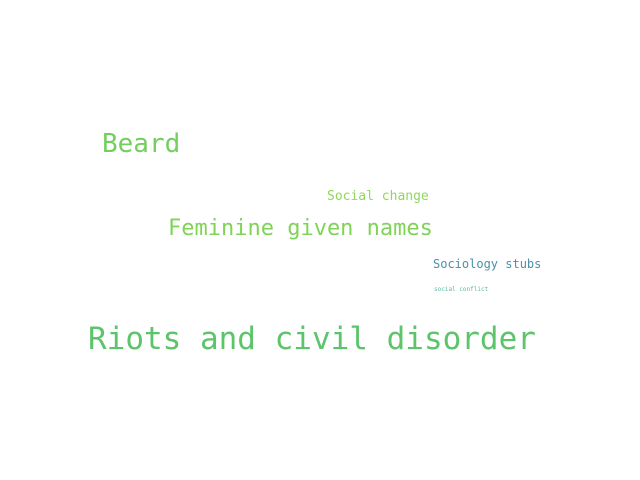 The image size is (640, 480). I want to click on word-riots-and-civil-disorder: Riots and civil disorder, so click(312, 339).